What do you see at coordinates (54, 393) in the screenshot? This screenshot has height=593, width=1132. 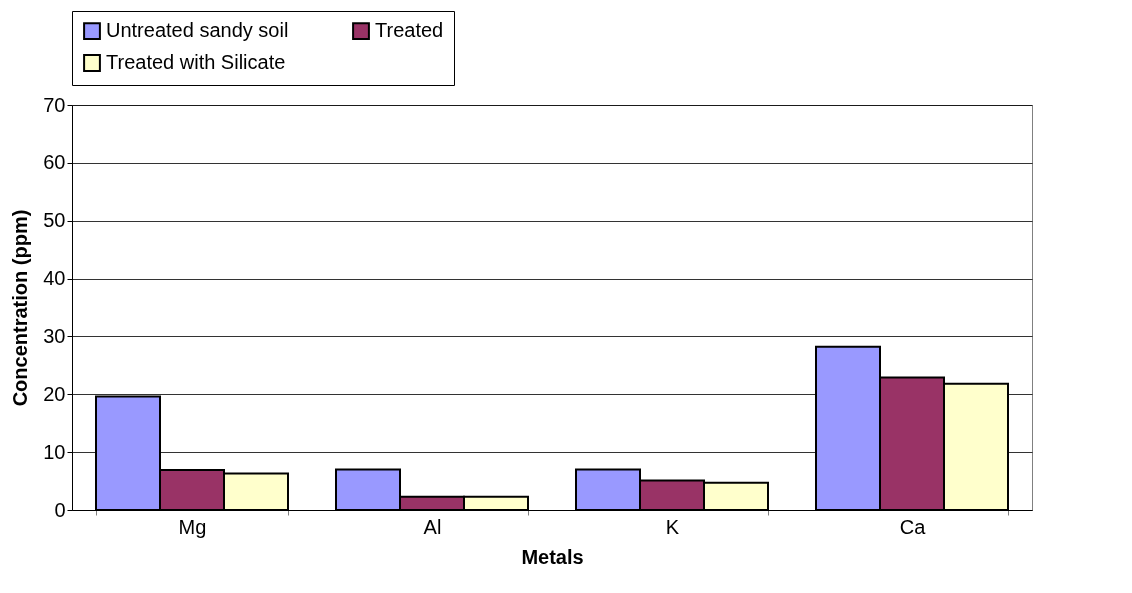 I see `y-tick-label: 20` at bounding box center [54, 393].